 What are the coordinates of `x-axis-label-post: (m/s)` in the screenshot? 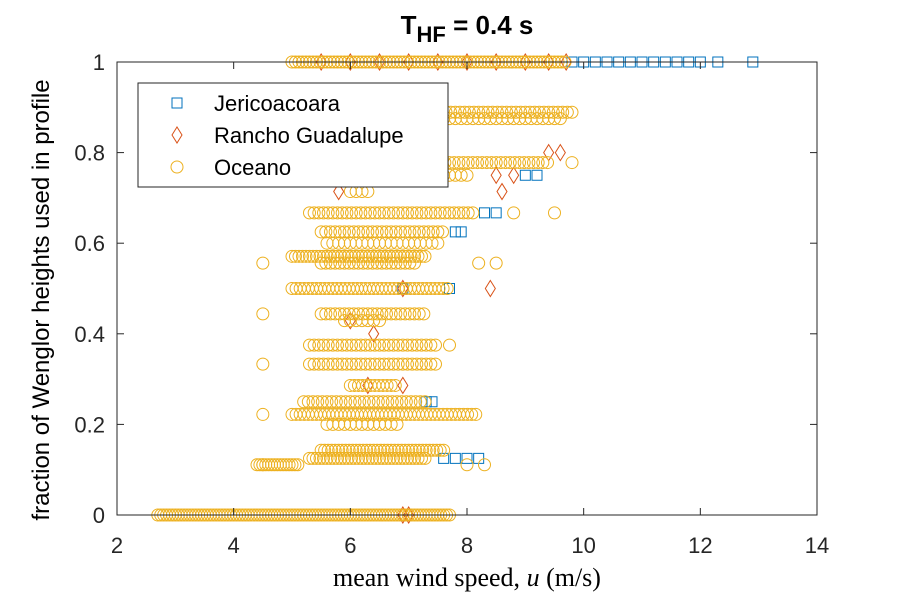 It's located at (570, 577).